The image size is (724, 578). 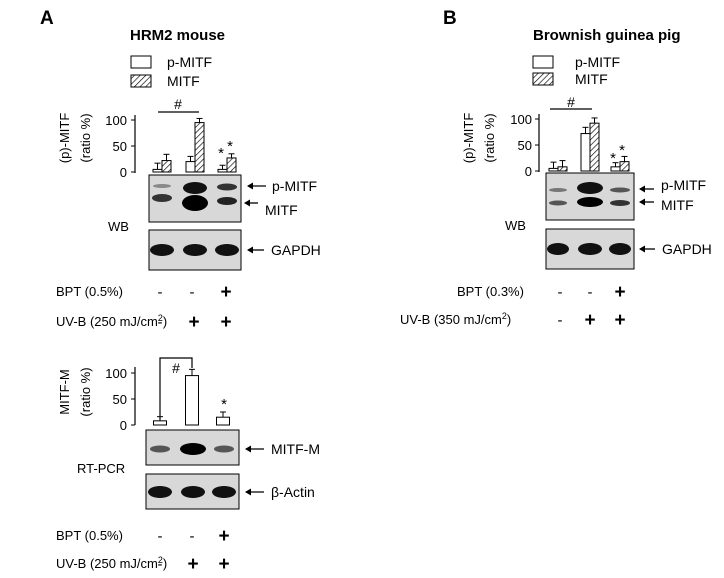 What do you see at coordinates (450, 18) in the screenshot?
I see `panel-b-letter: B` at bounding box center [450, 18].